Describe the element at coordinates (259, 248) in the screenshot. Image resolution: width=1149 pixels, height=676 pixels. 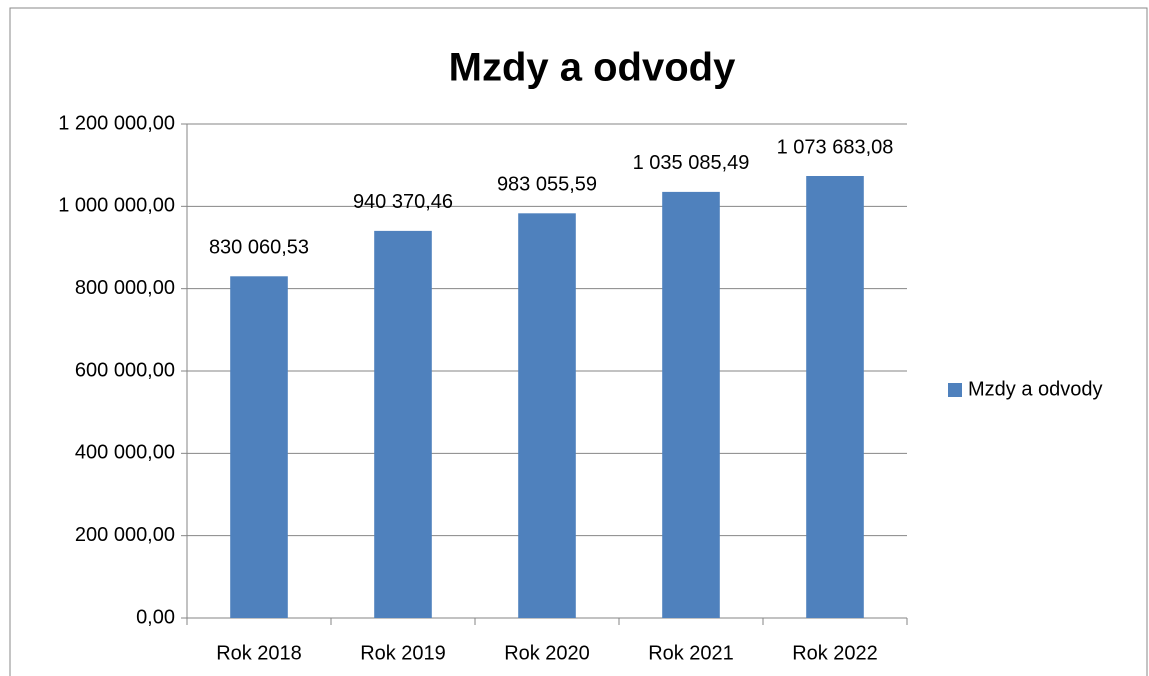
I see `data-label: 830 060,53` at that location.